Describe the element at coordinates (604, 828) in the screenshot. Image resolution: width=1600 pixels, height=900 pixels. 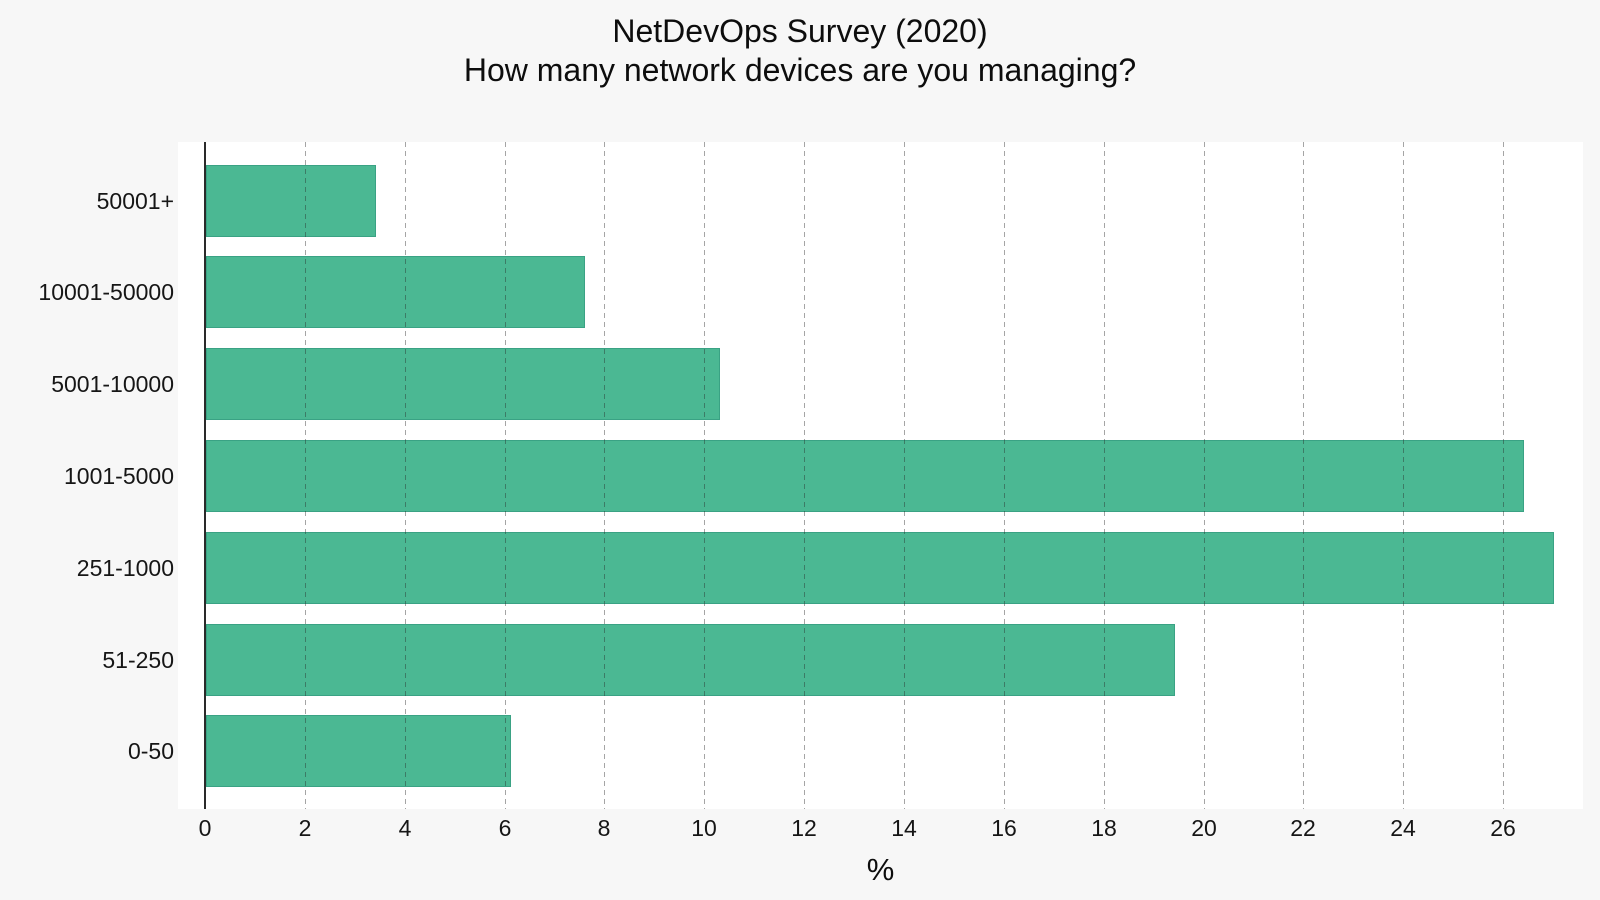
I see `x-tick-label-8: 8` at that location.